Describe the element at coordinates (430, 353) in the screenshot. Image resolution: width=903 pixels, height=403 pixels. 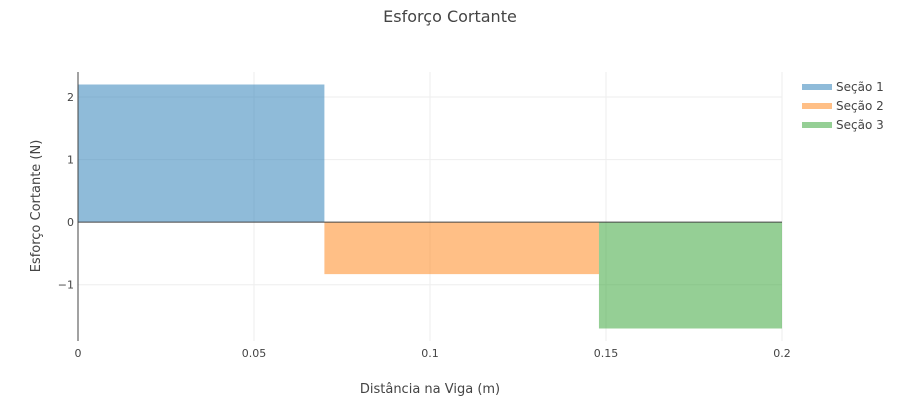
I see `x-tick-label-2: 0.1` at that location.